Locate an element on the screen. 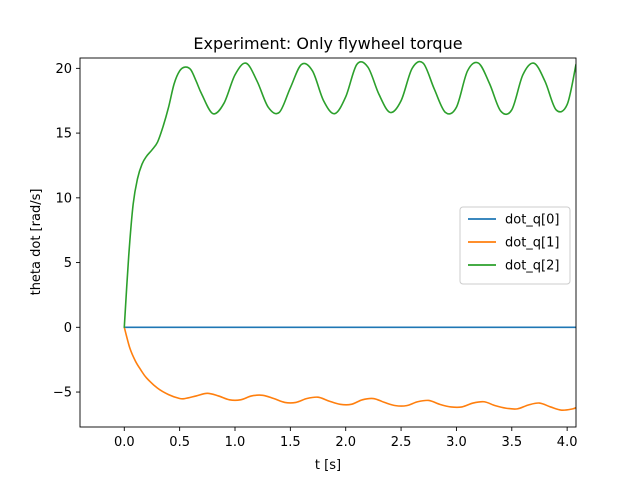 The height and width of the screenshot is (480, 640). x-tick-label: 0.0 is located at coordinates (124, 442).